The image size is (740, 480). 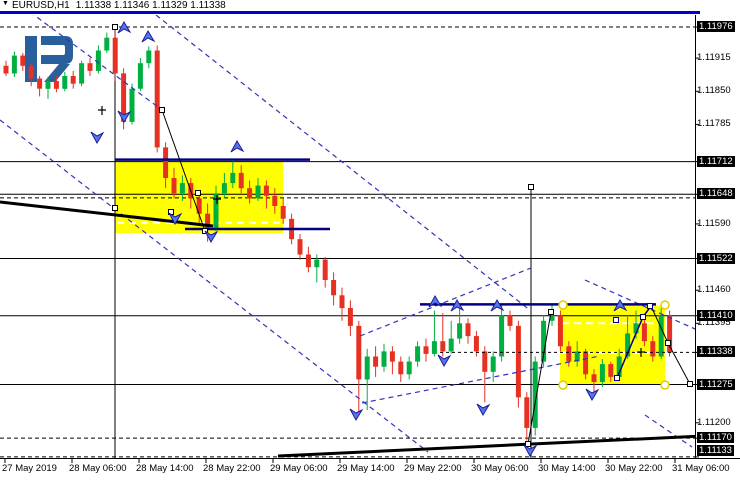 I want to click on price-label-highlighted: 1.11976, so click(x=716, y=26).